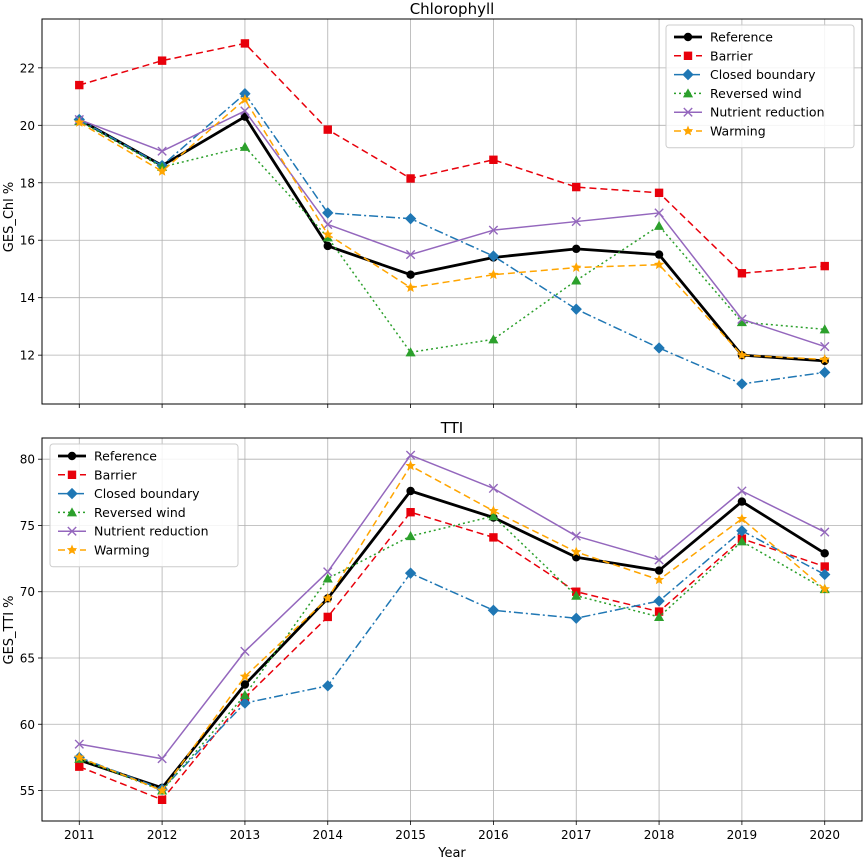 This screenshot has width=865, height=860. Describe the element at coordinates (151, 531) in the screenshot. I see `legend-label: Nutrient reduction` at that location.